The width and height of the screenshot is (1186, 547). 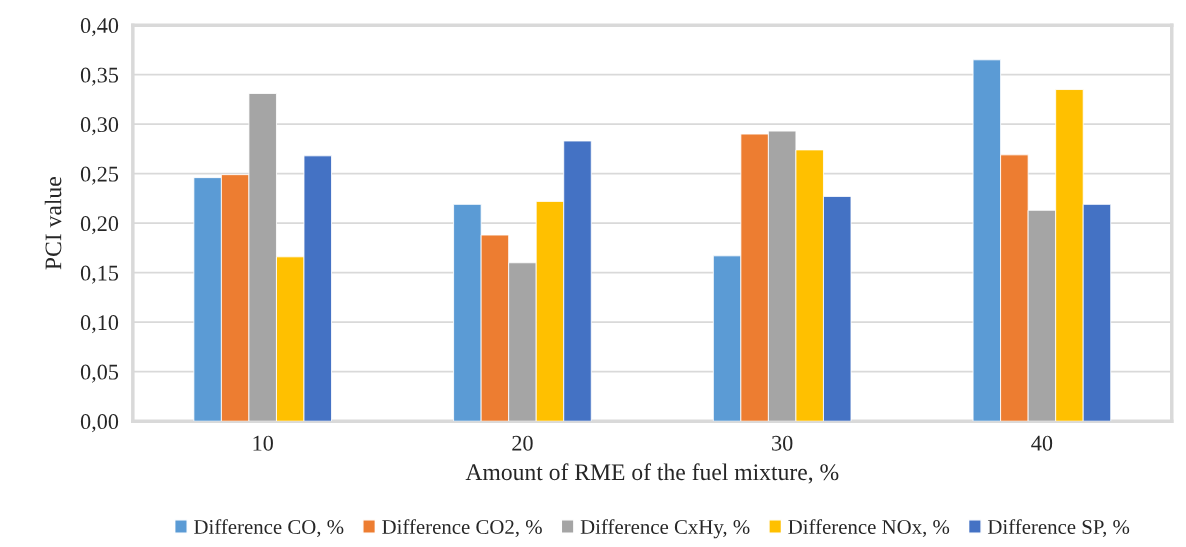 I want to click on y-axis-title: PCI value, so click(x=53, y=223).